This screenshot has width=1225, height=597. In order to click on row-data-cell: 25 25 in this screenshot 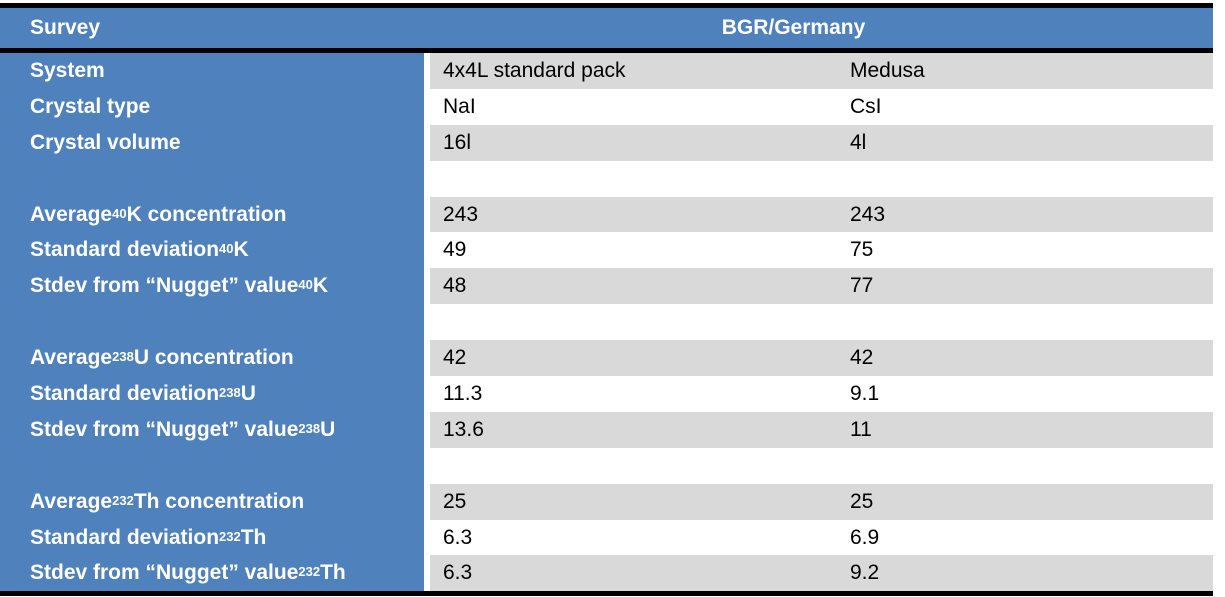, I will do `click(821, 501)`.